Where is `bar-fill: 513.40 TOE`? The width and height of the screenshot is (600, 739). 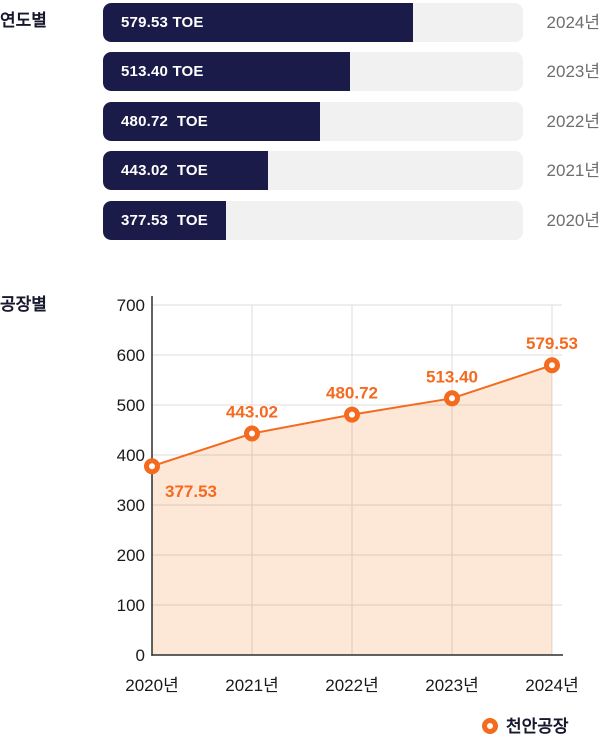
bar-fill: 513.40 TOE is located at coordinates (226, 71).